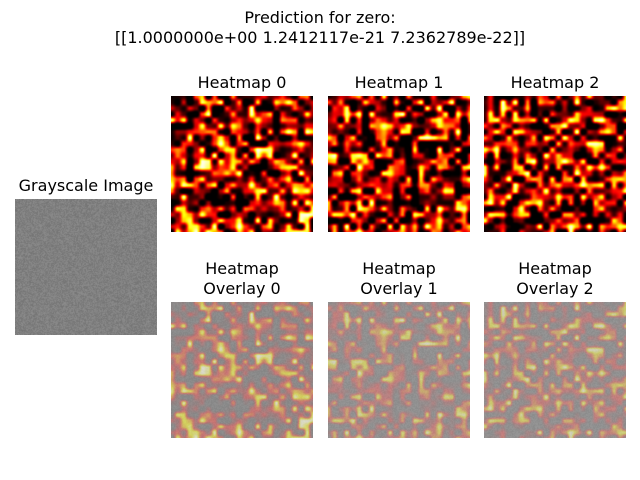 The image size is (640, 480). I want to click on overlay-2-title-line-1: Heatmap, so click(555, 269).